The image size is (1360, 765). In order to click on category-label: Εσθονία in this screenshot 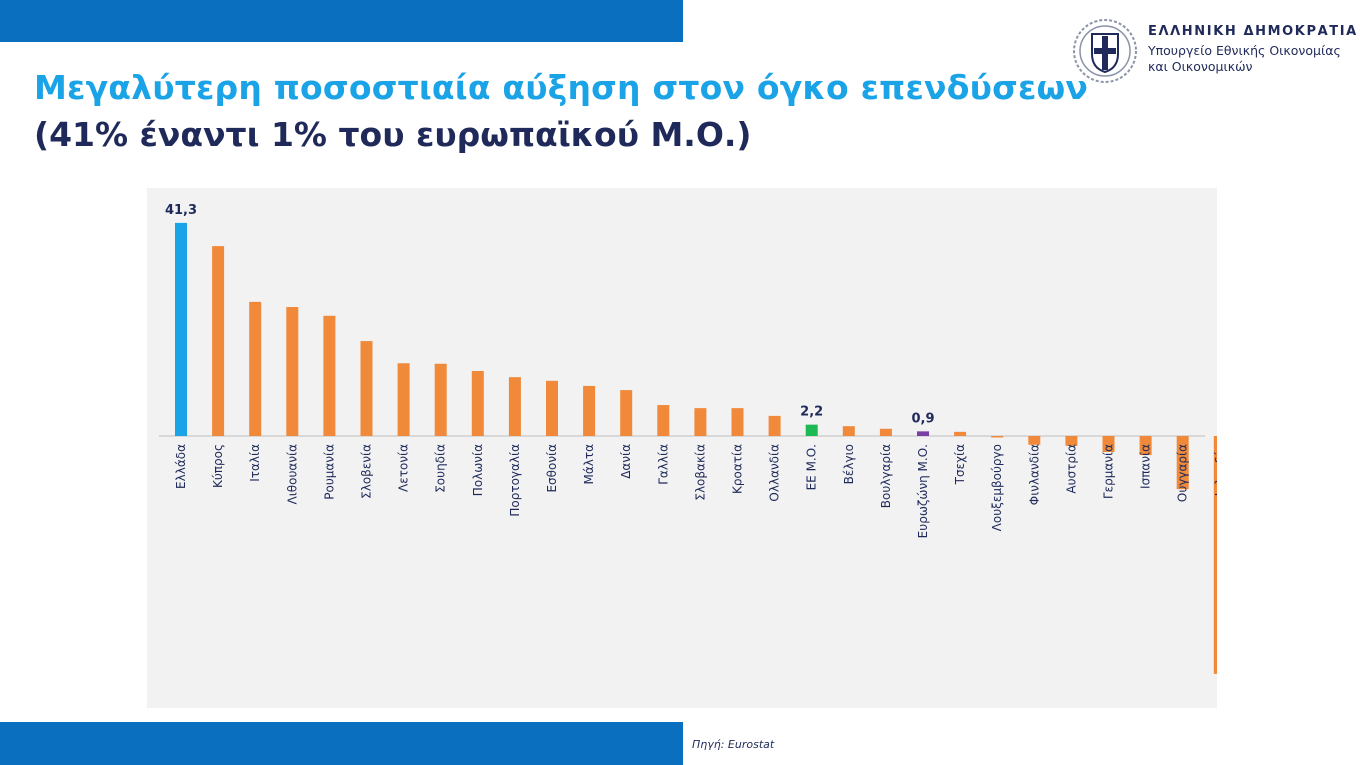, I will do `click(552, 468)`.